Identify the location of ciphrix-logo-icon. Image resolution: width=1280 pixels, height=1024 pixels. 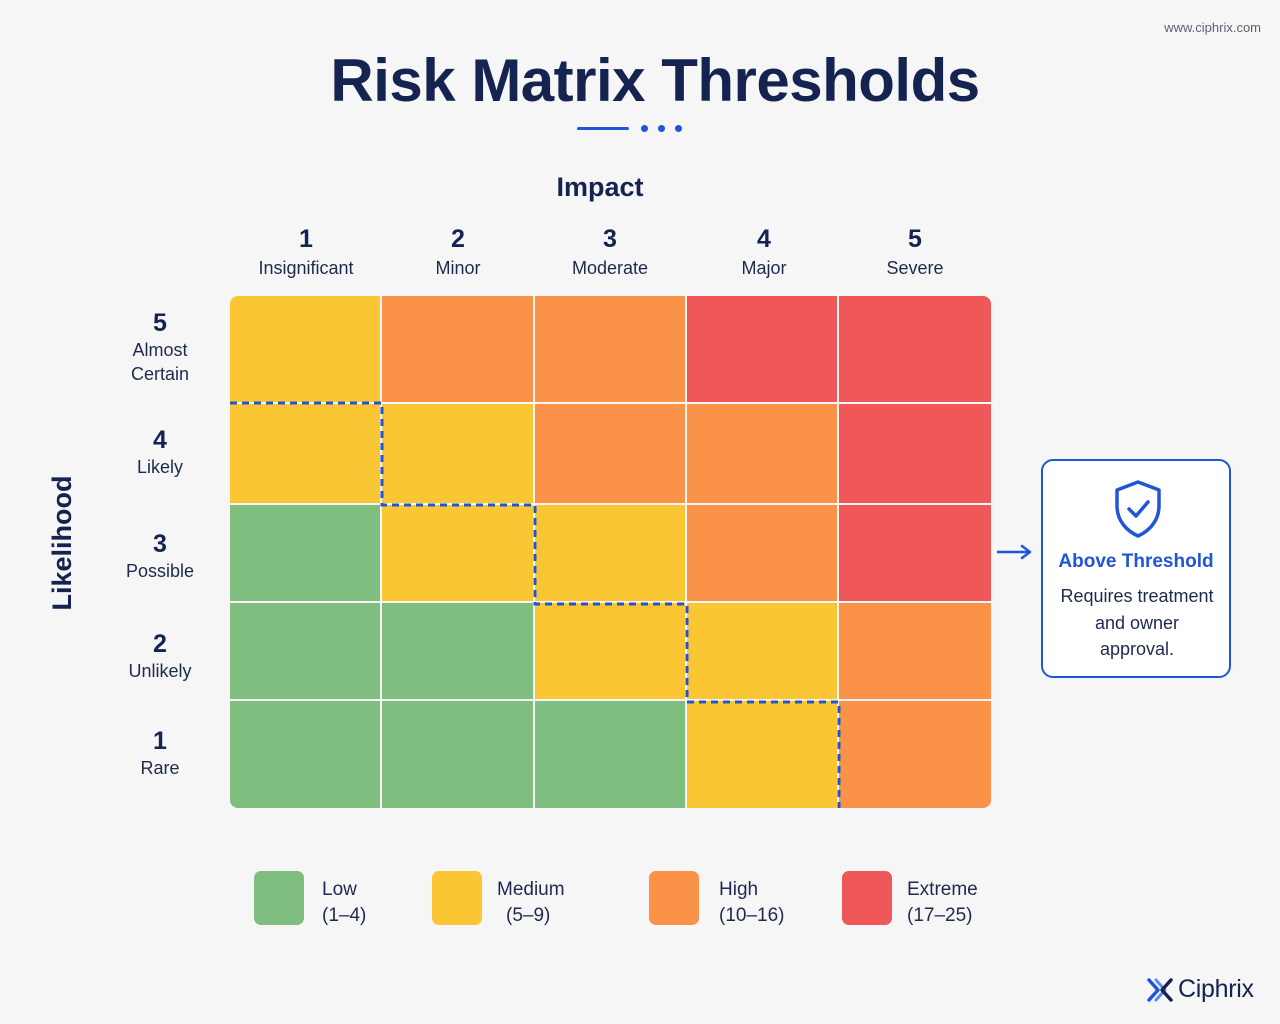
(1160, 990).